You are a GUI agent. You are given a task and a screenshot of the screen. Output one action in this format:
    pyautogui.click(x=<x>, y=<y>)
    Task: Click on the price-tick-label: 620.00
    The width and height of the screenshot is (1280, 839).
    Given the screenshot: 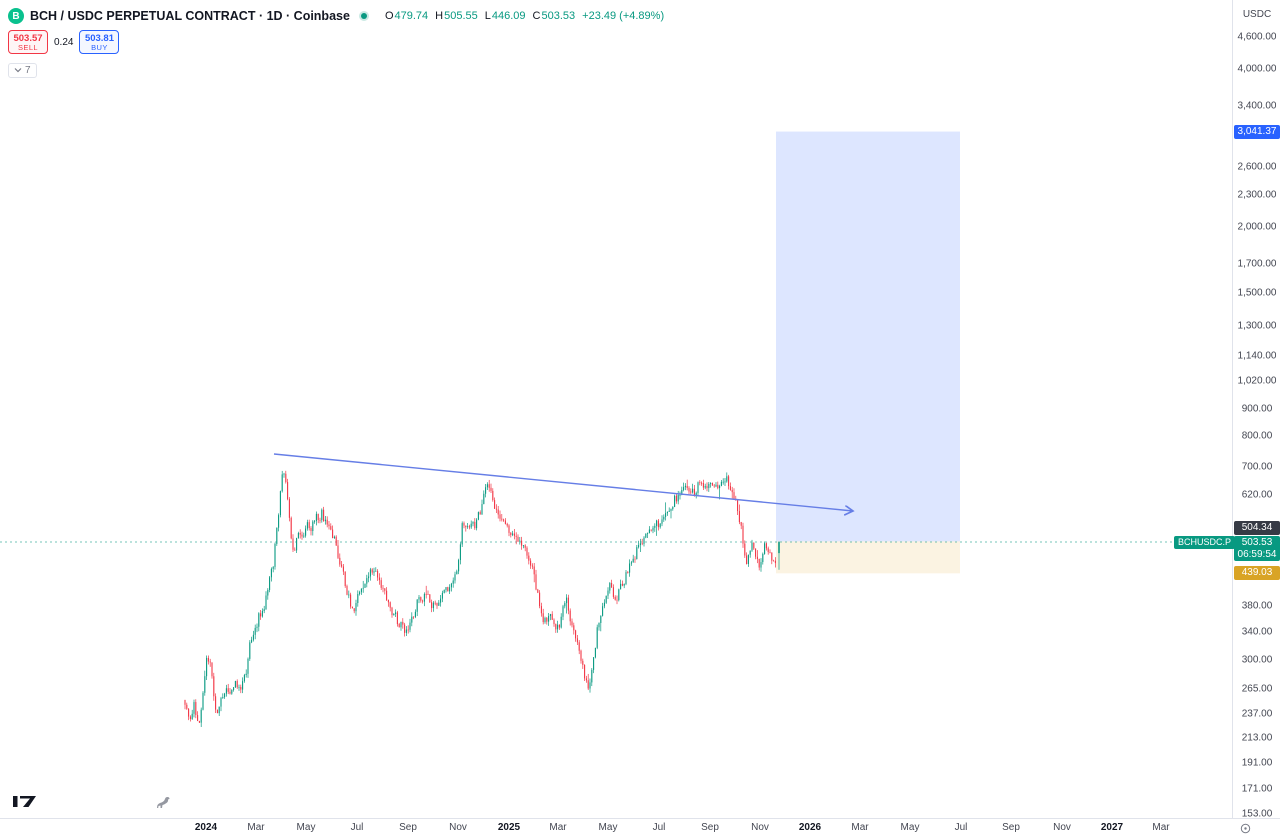 What is the action you would take?
    pyautogui.click(x=1257, y=495)
    